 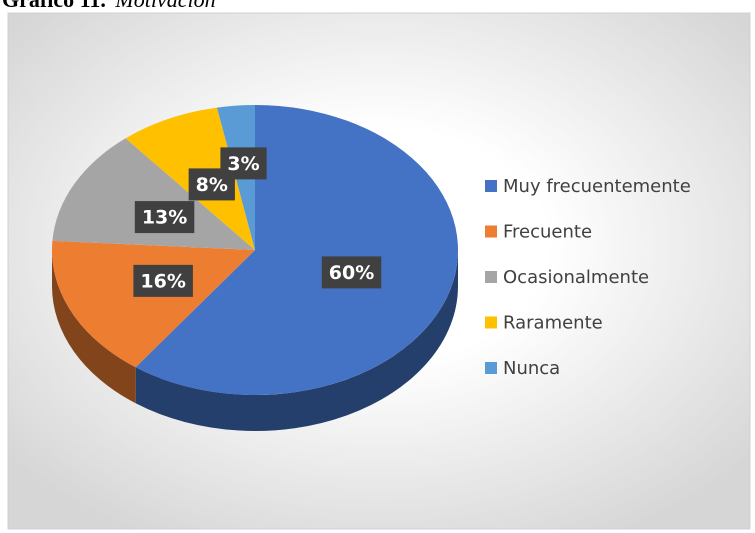 What do you see at coordinates (553, 323) in the screenshot?
I see `legend-label: Raramente` at bounding box center [553, 323].